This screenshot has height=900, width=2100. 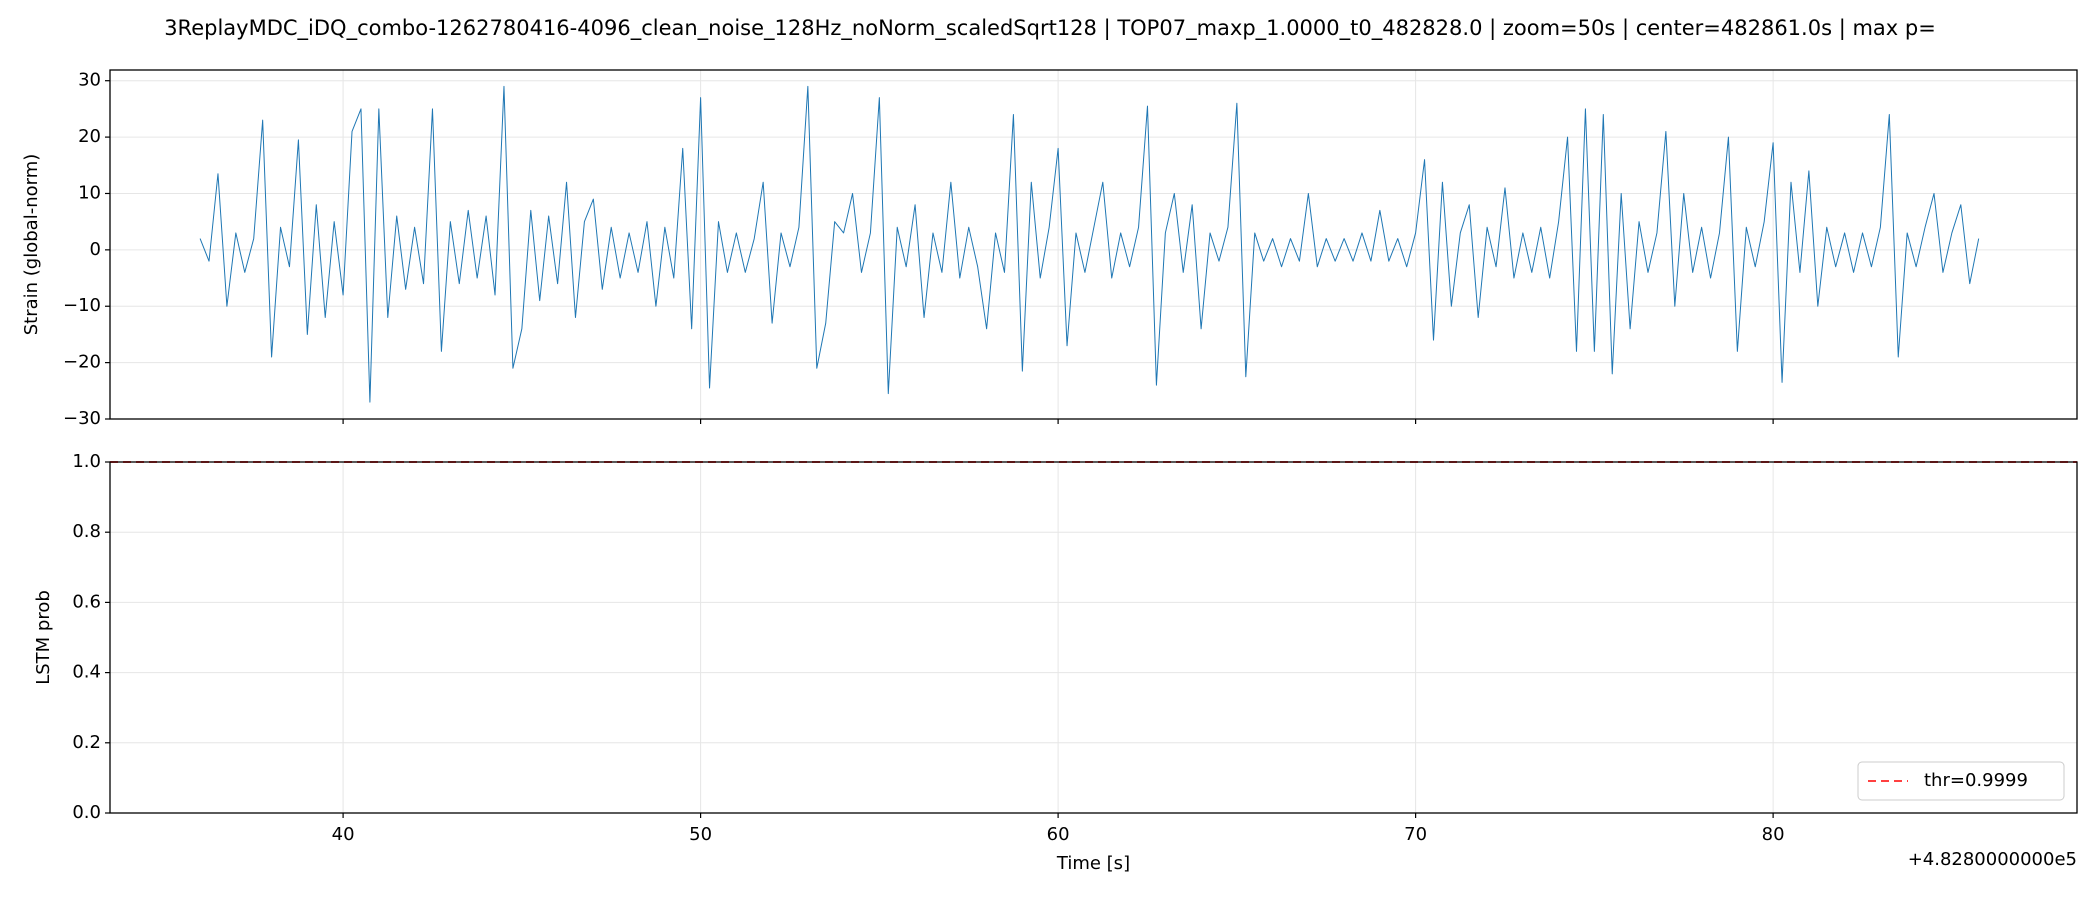 I want to click on y-tick-label: 10, so click(x=89, y=192).